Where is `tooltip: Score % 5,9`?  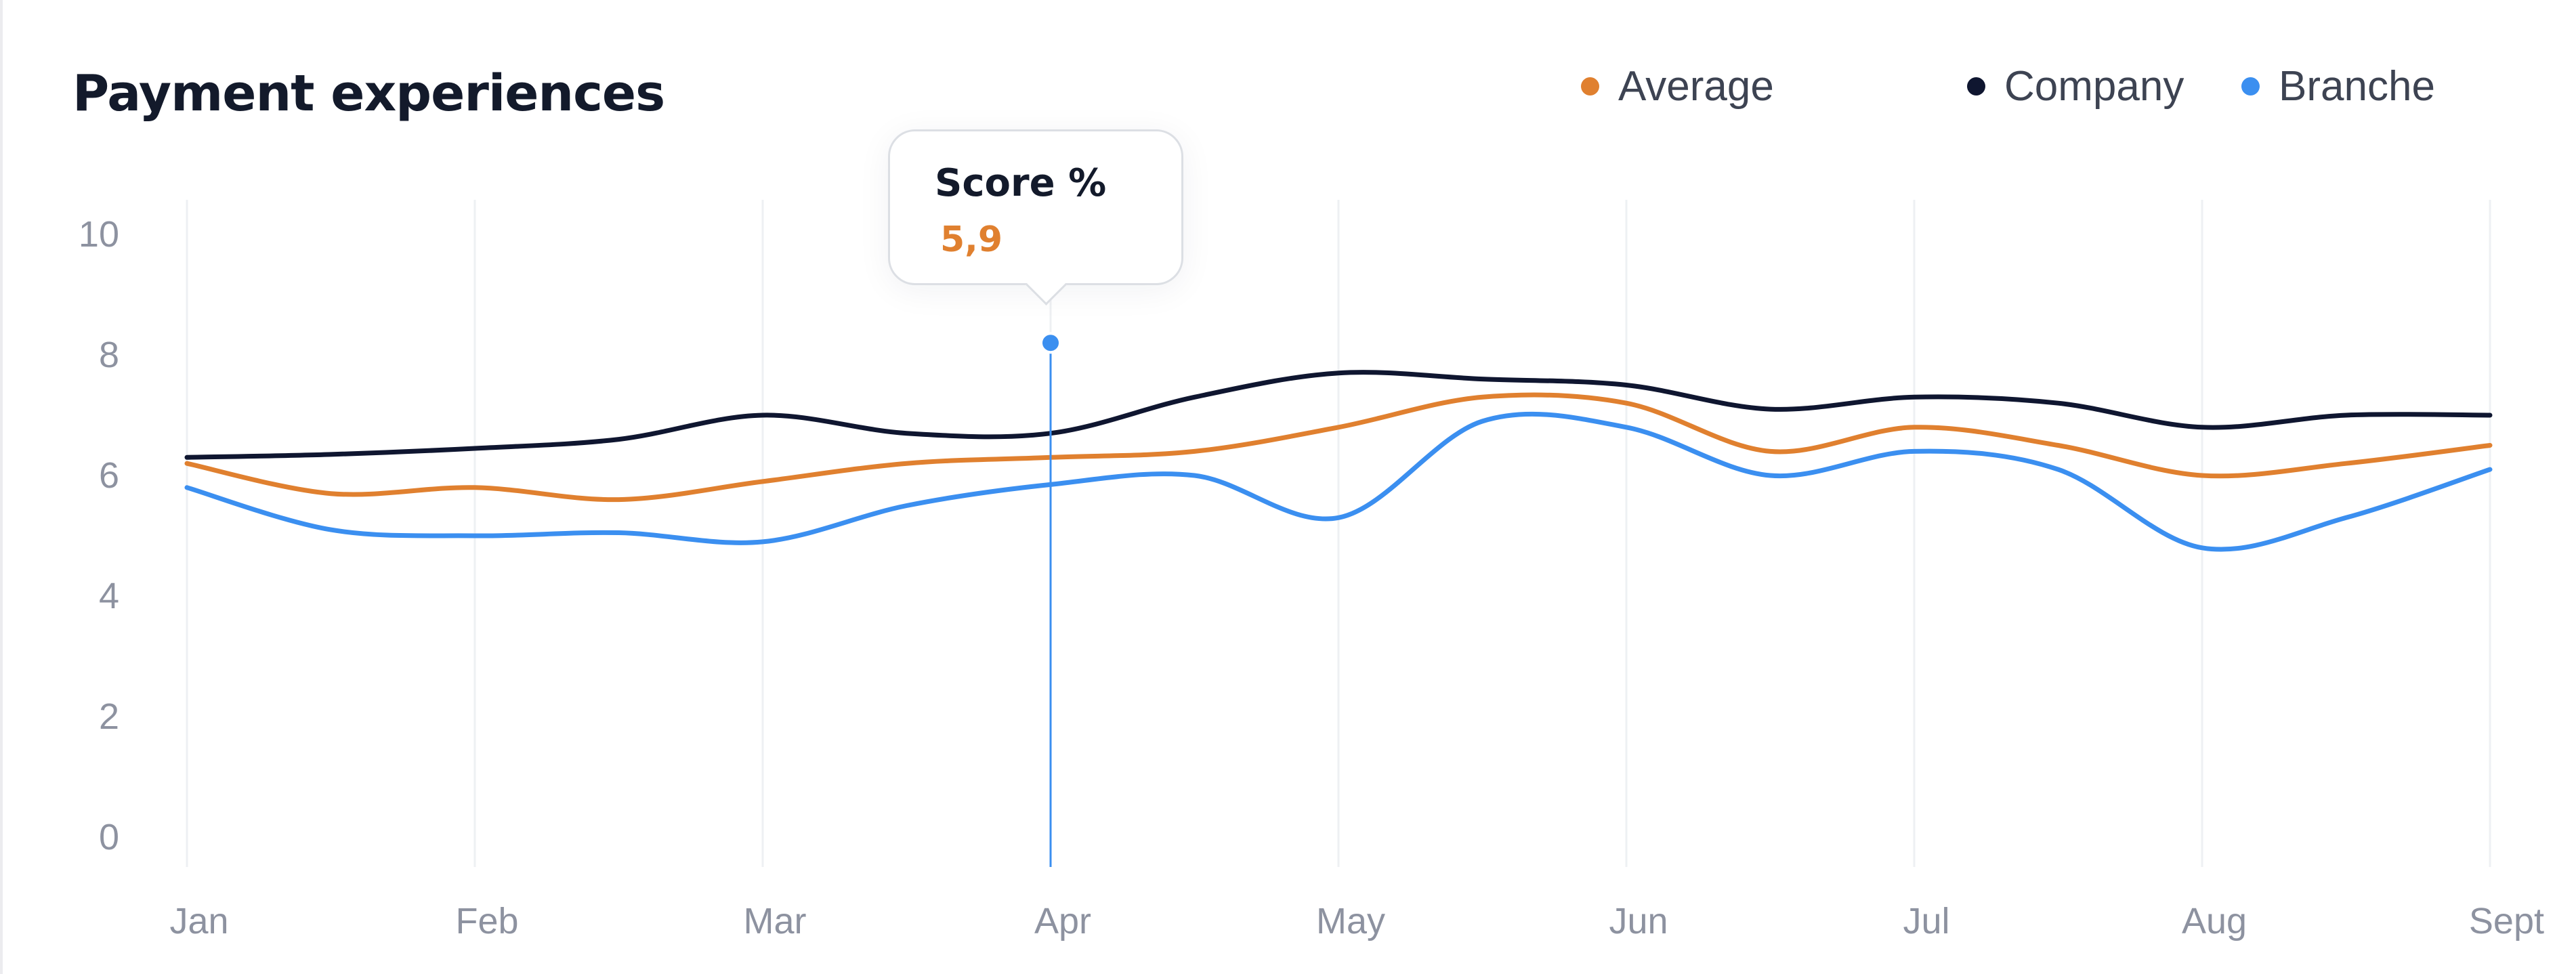
tooltip: Score % 5,9 is located at coordinates (1035, 217).